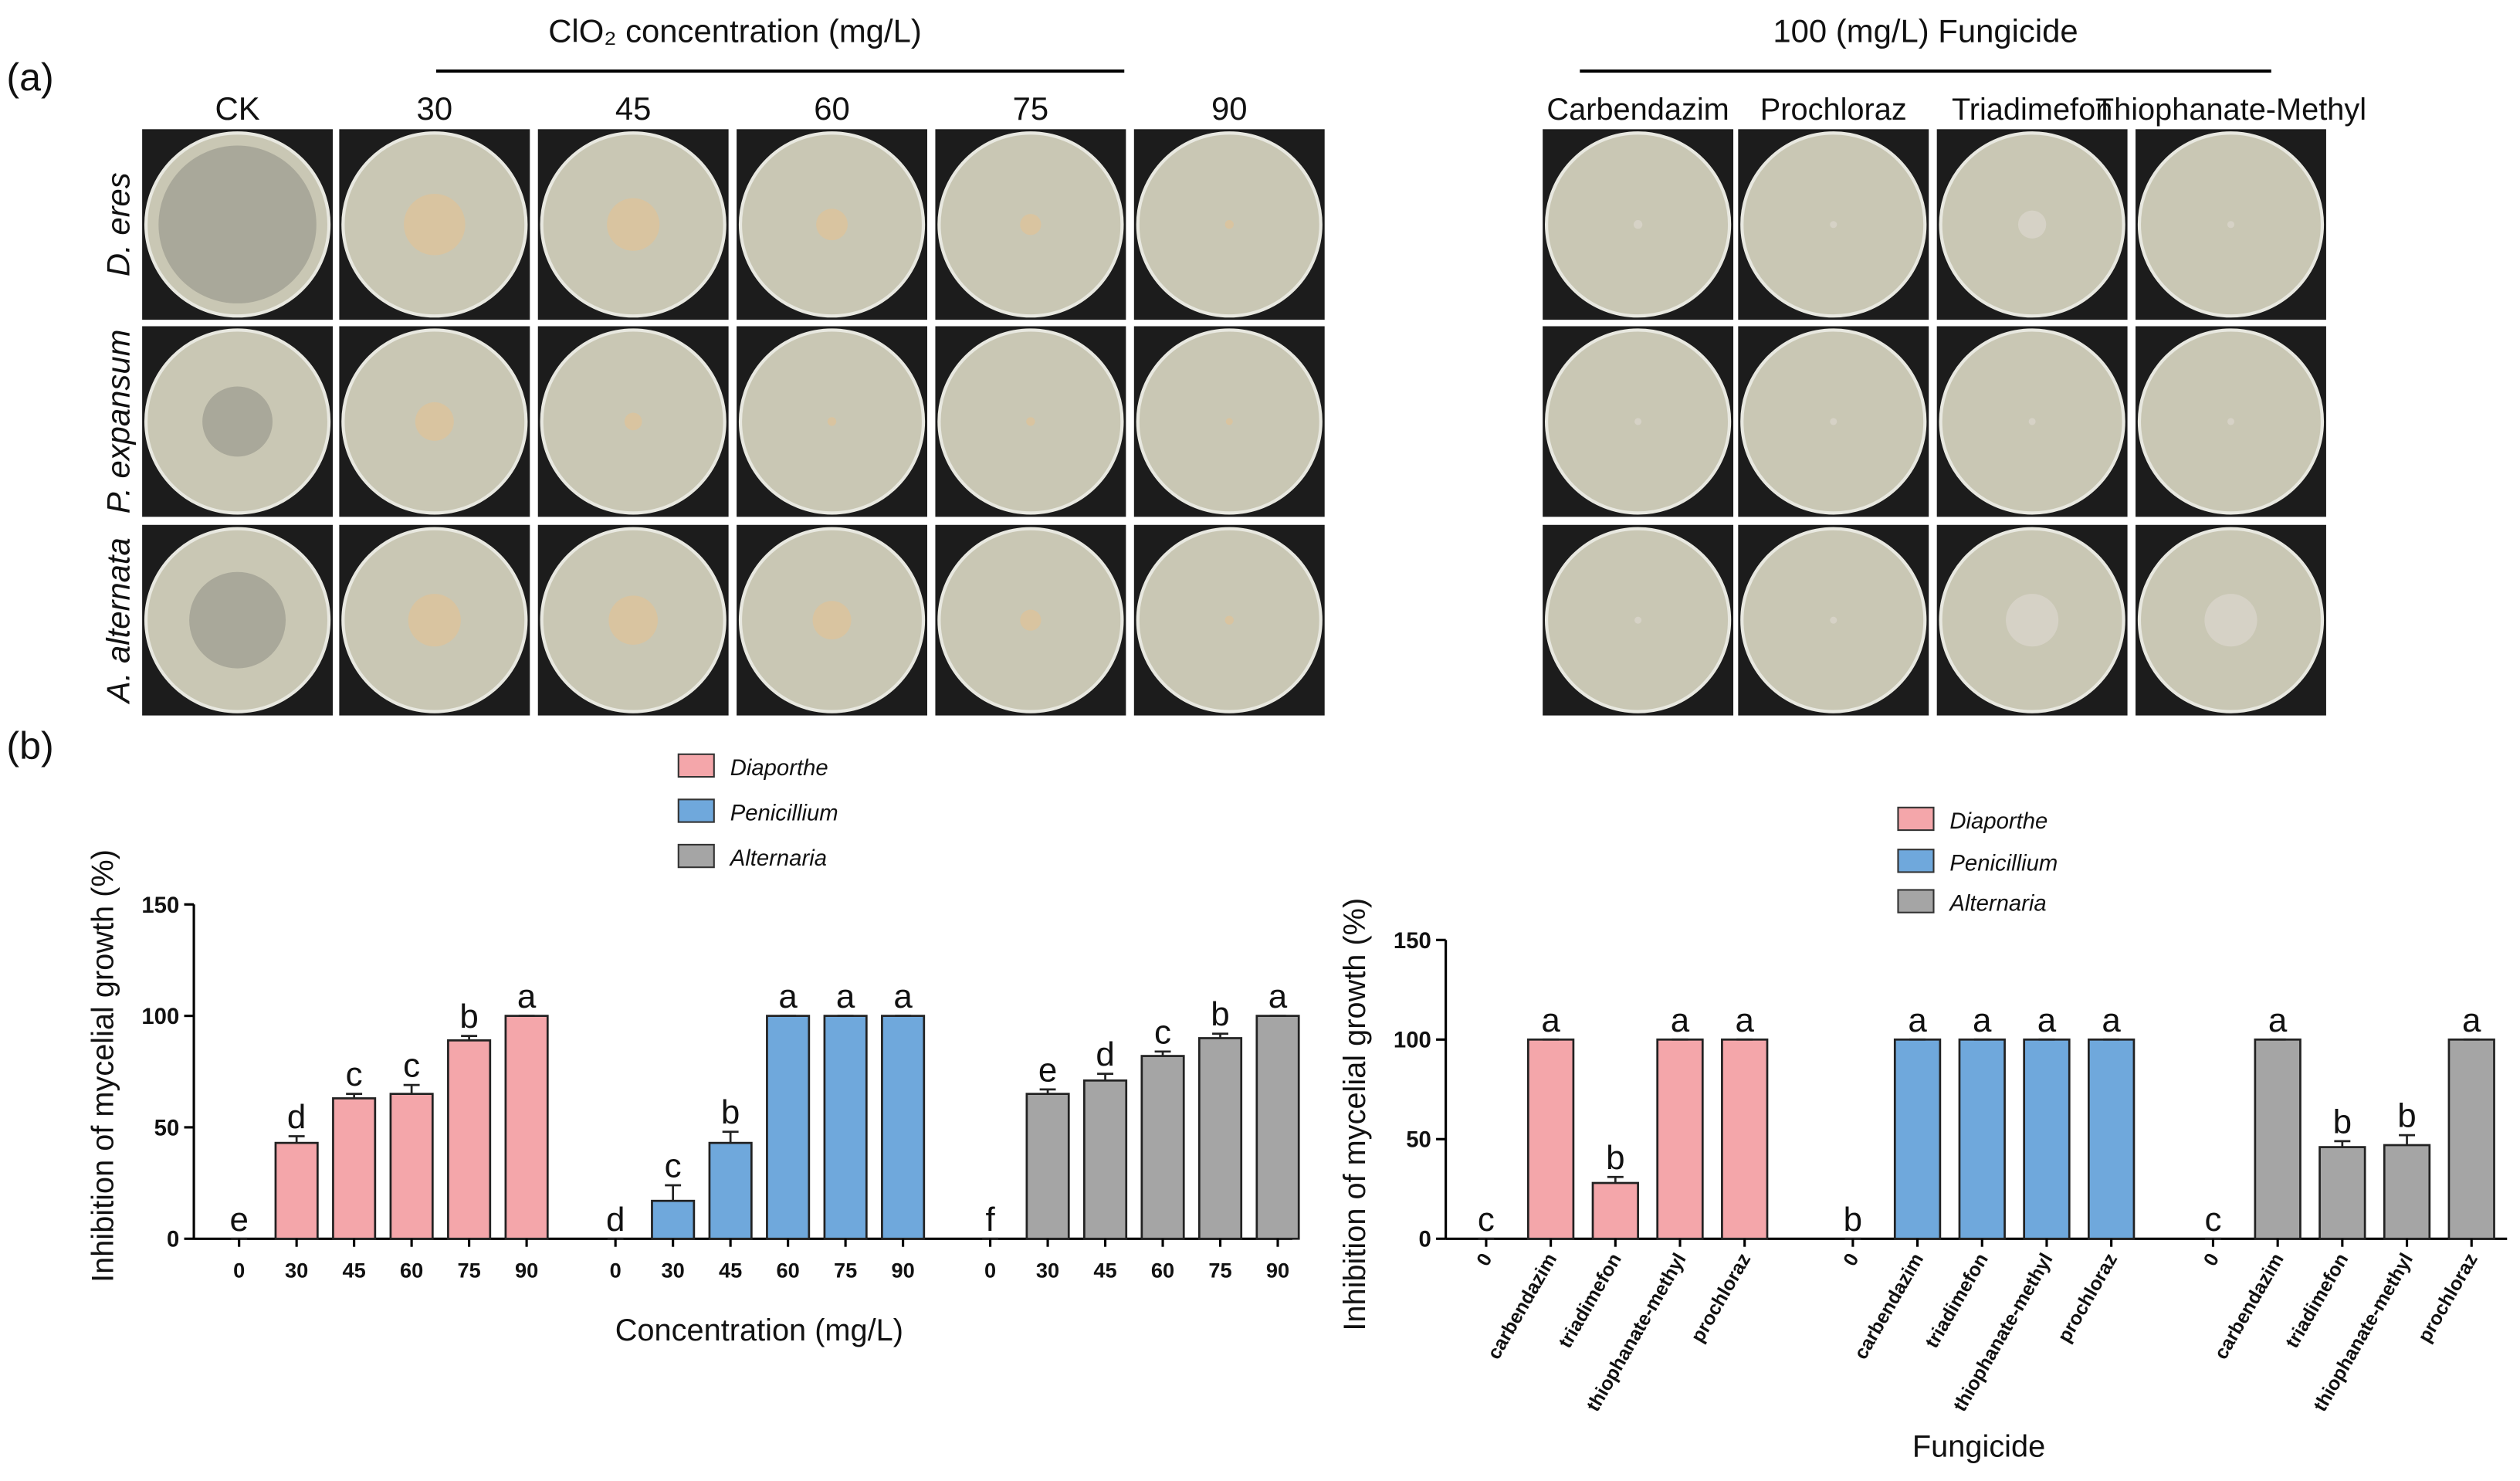 The width and height of the screenshot is (2520, 1481). I want to click on column-header: 100 (mg/L) Fungicide, so click(1926, 31).